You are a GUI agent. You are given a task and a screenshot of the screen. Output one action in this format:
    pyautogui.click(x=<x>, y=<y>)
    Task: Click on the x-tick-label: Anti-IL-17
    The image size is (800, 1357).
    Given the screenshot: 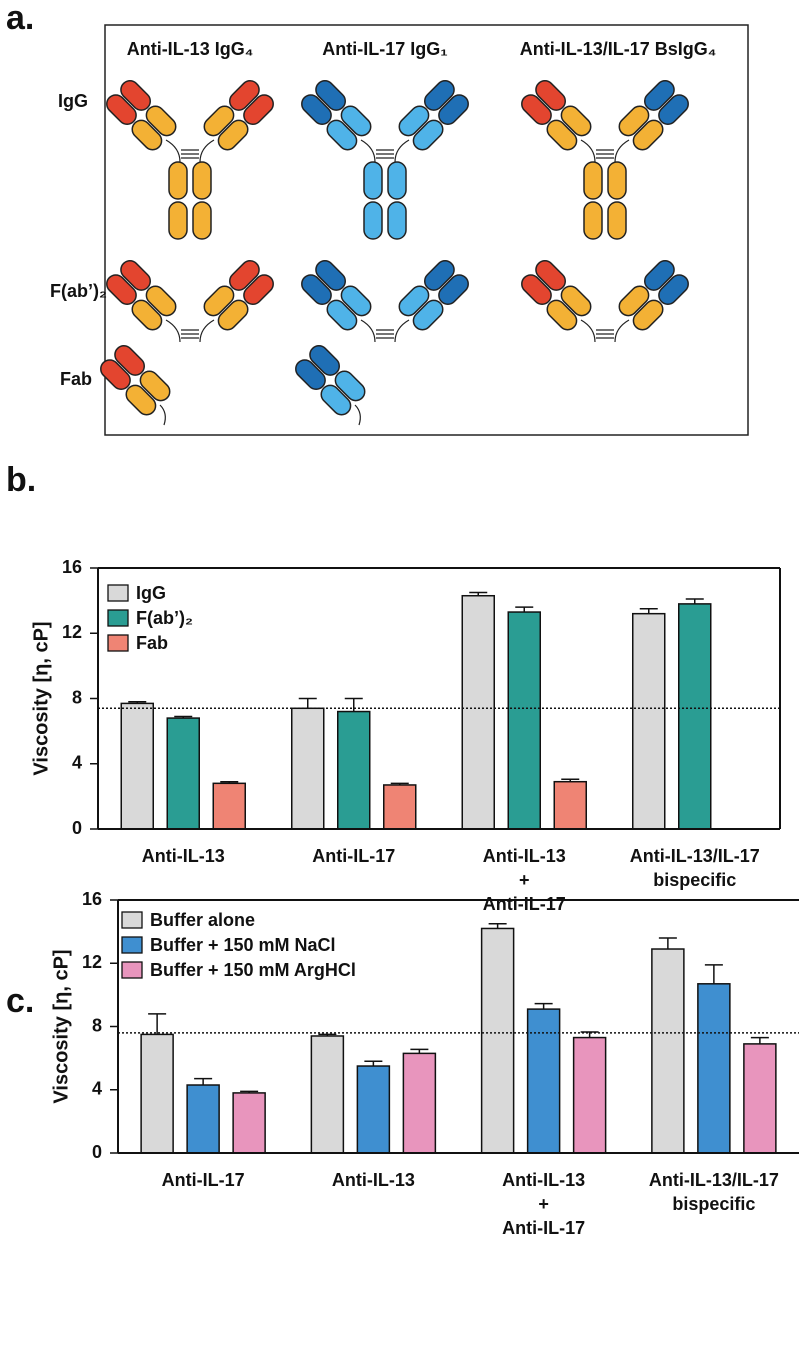 What is the action you would take?
    pyautogui.click(x=524, y=904)
    